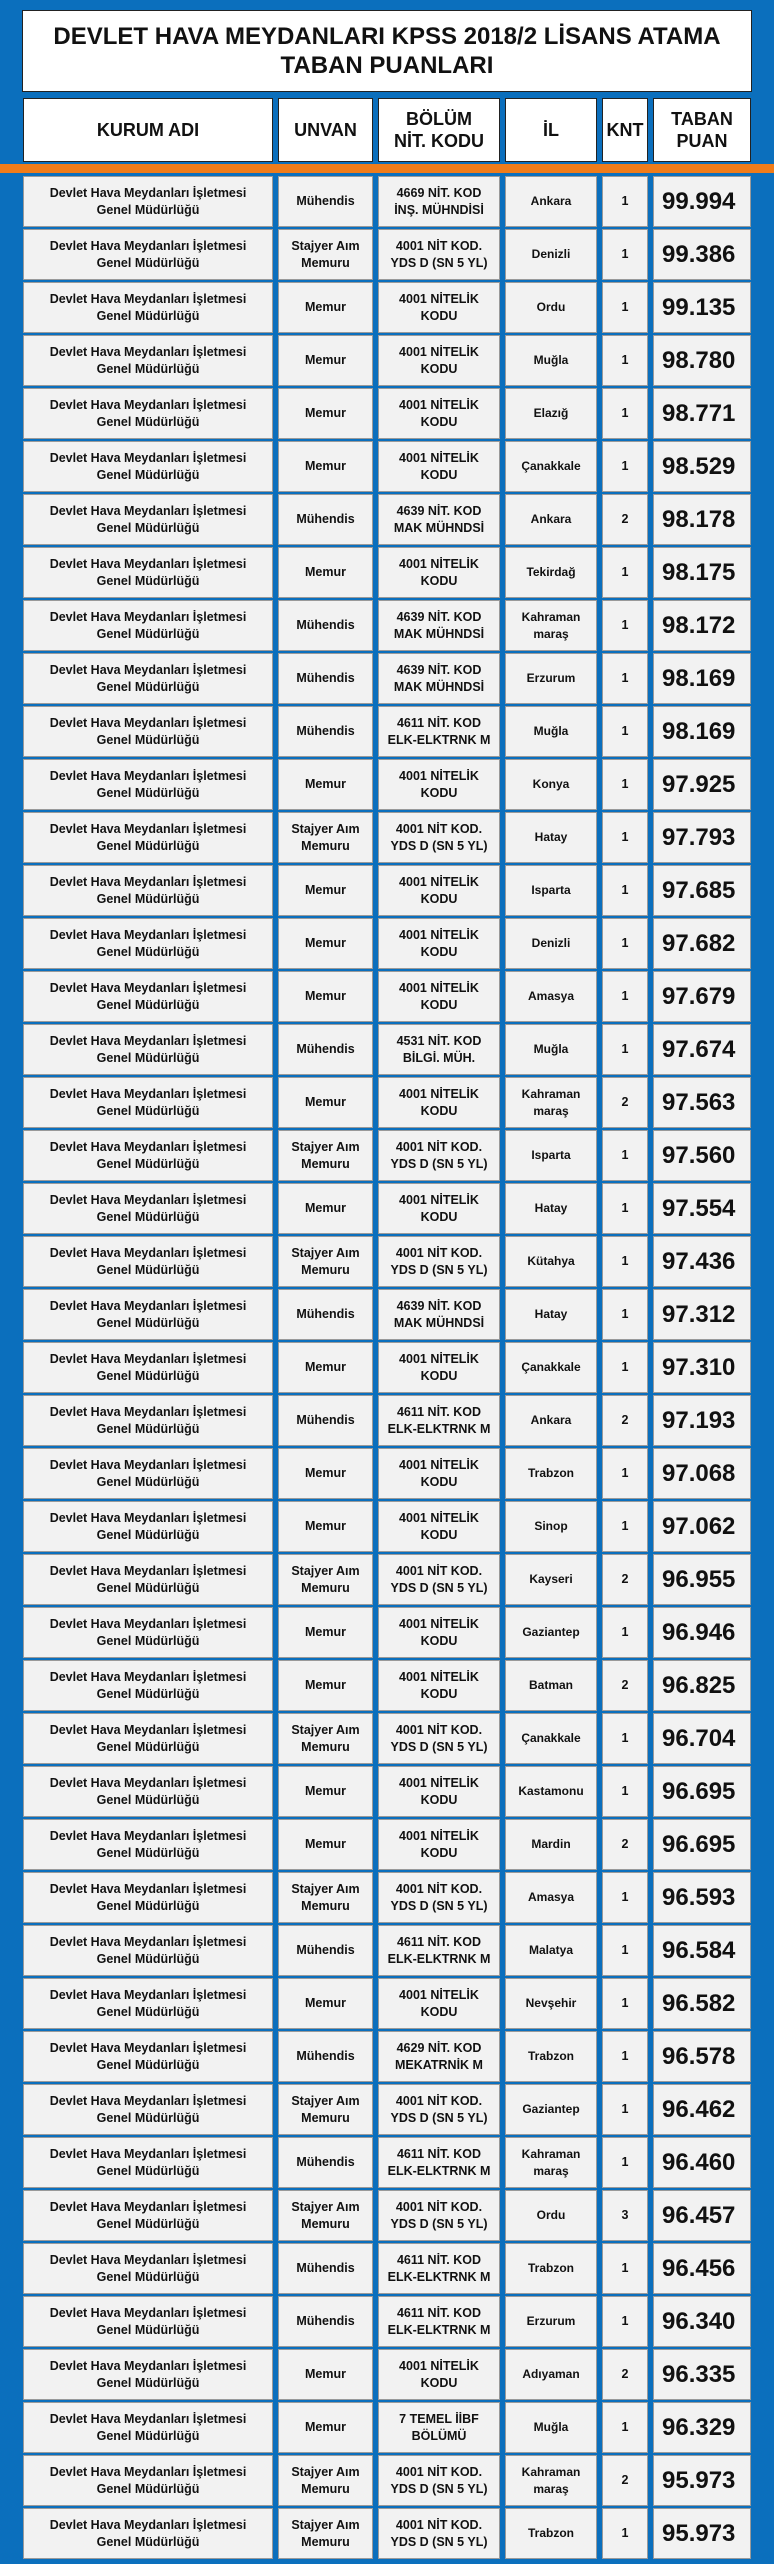  I want to click on il-cell: Trabzon, so click(551, 2056).